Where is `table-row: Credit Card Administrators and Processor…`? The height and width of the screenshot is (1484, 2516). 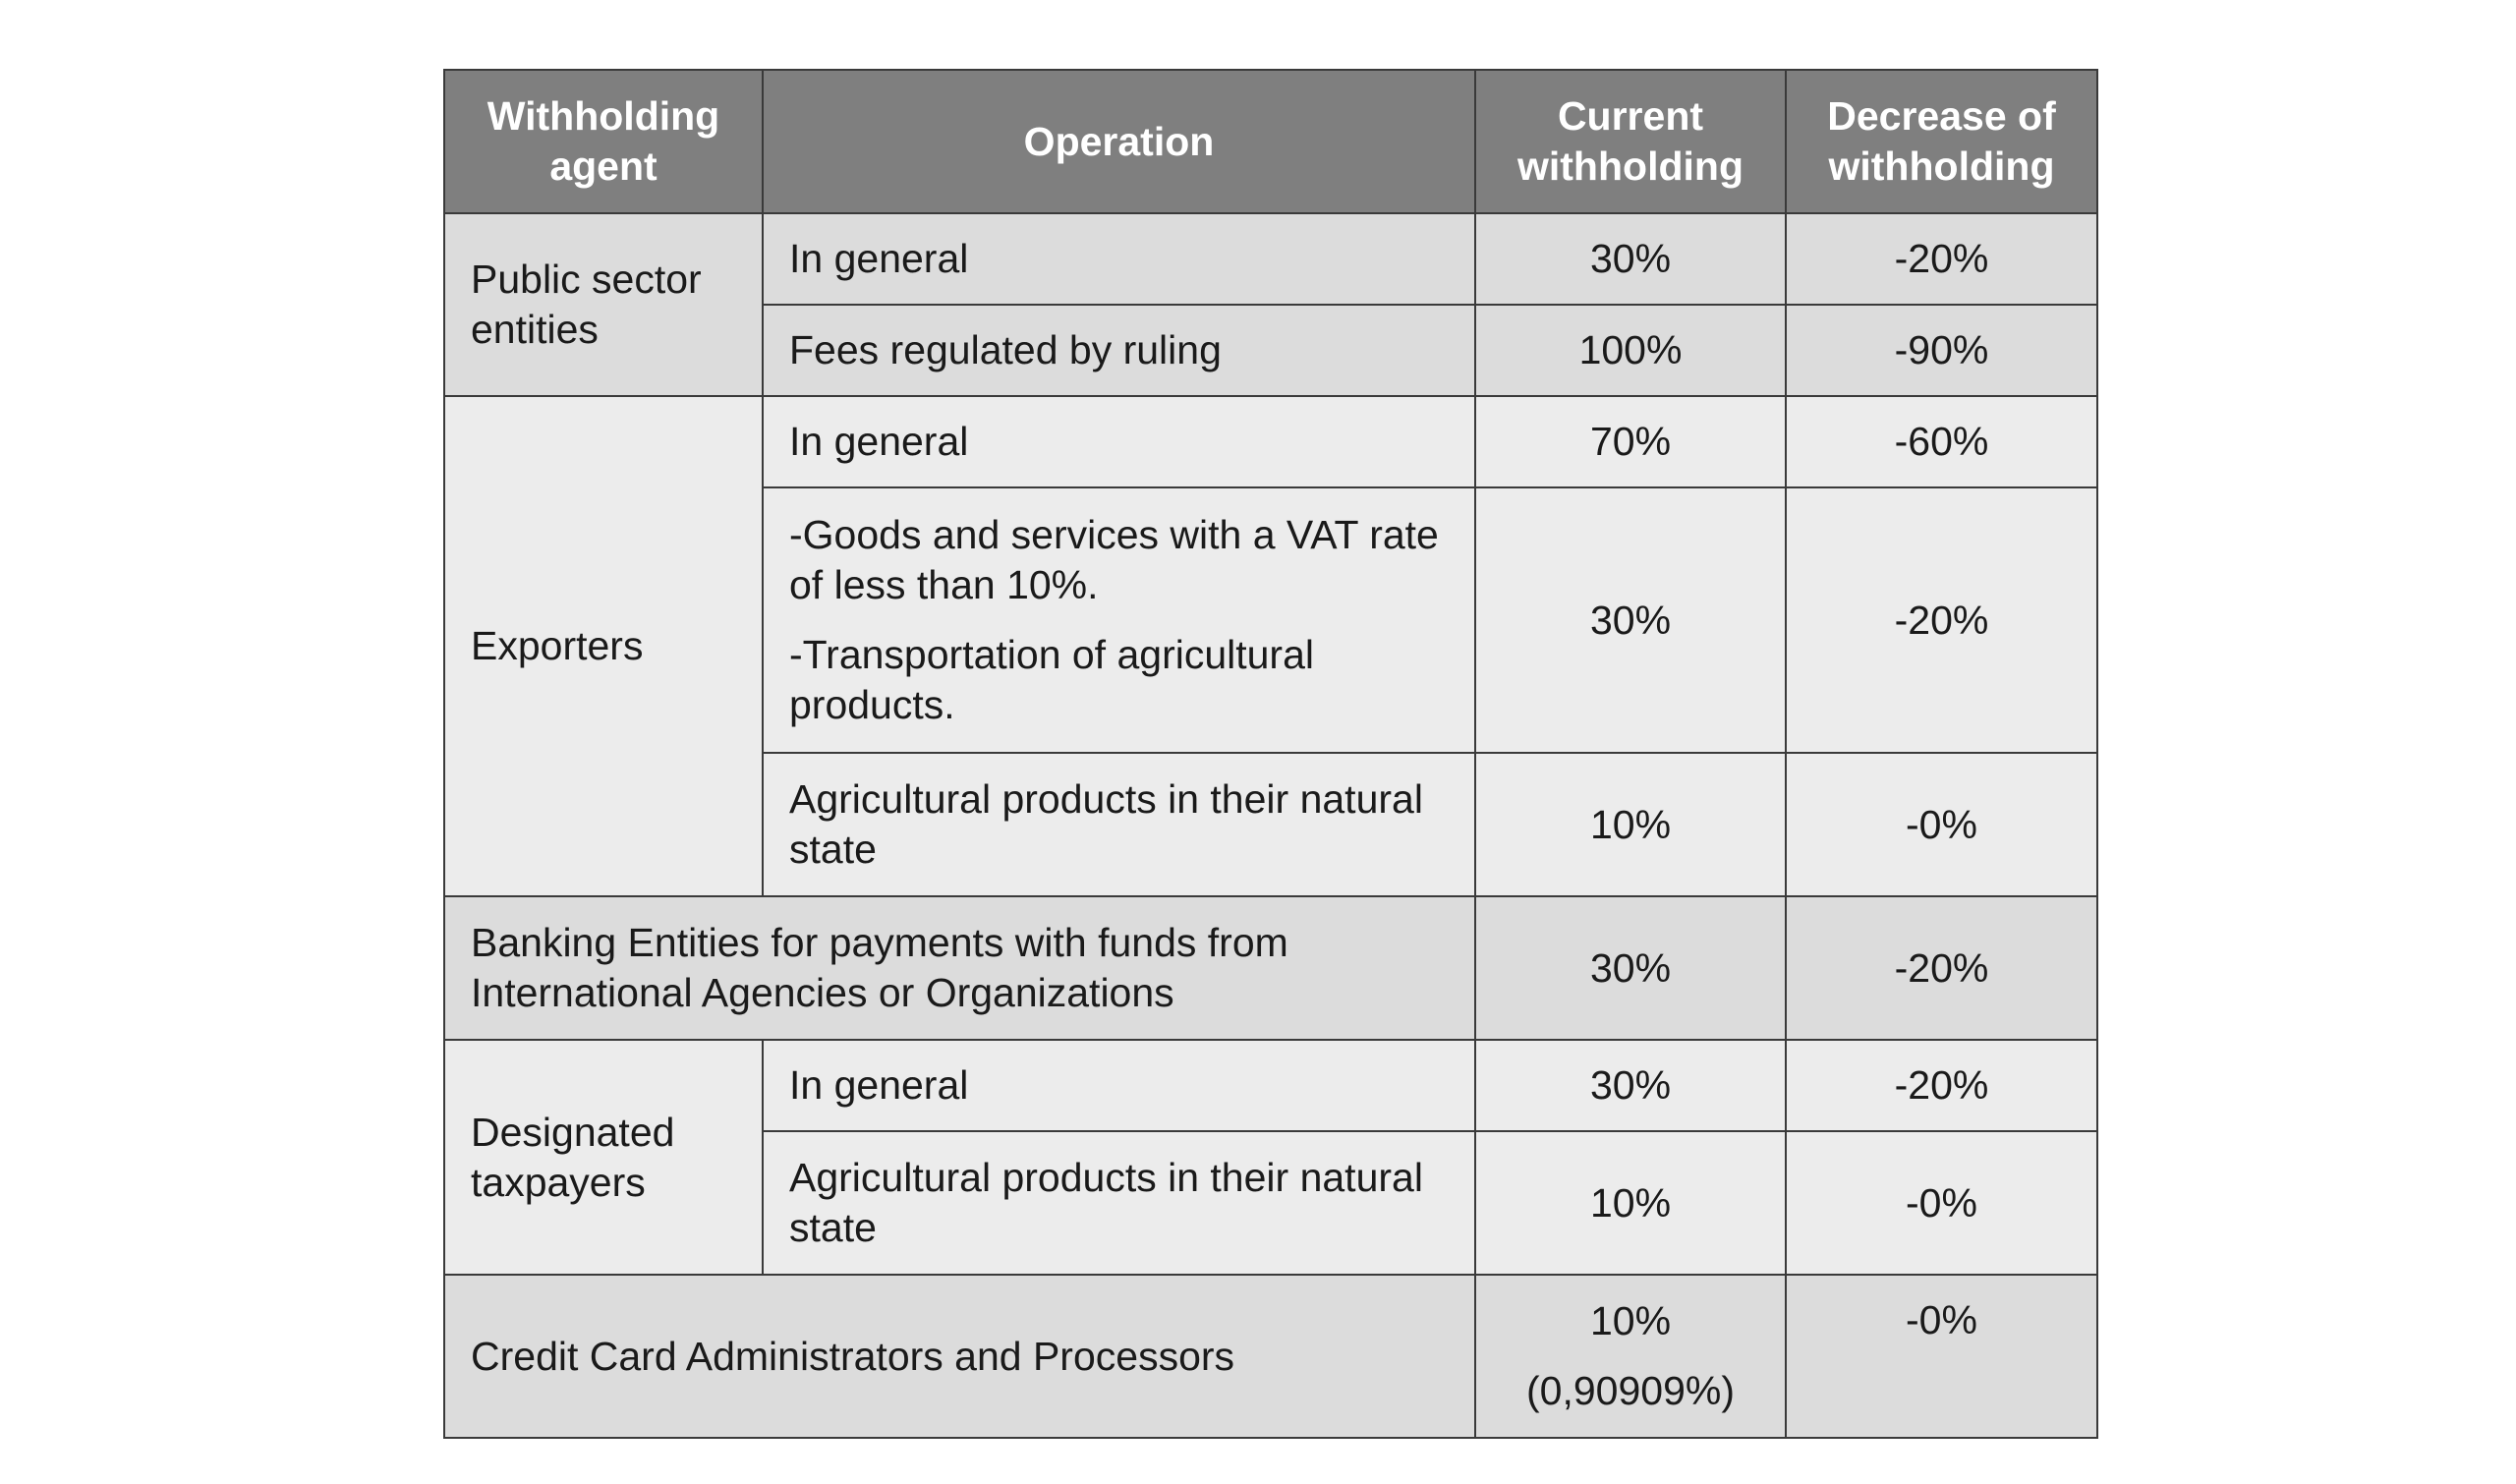
table-row: Credit Card Administrators and Processor… is located at coordinates (1270, 1356).